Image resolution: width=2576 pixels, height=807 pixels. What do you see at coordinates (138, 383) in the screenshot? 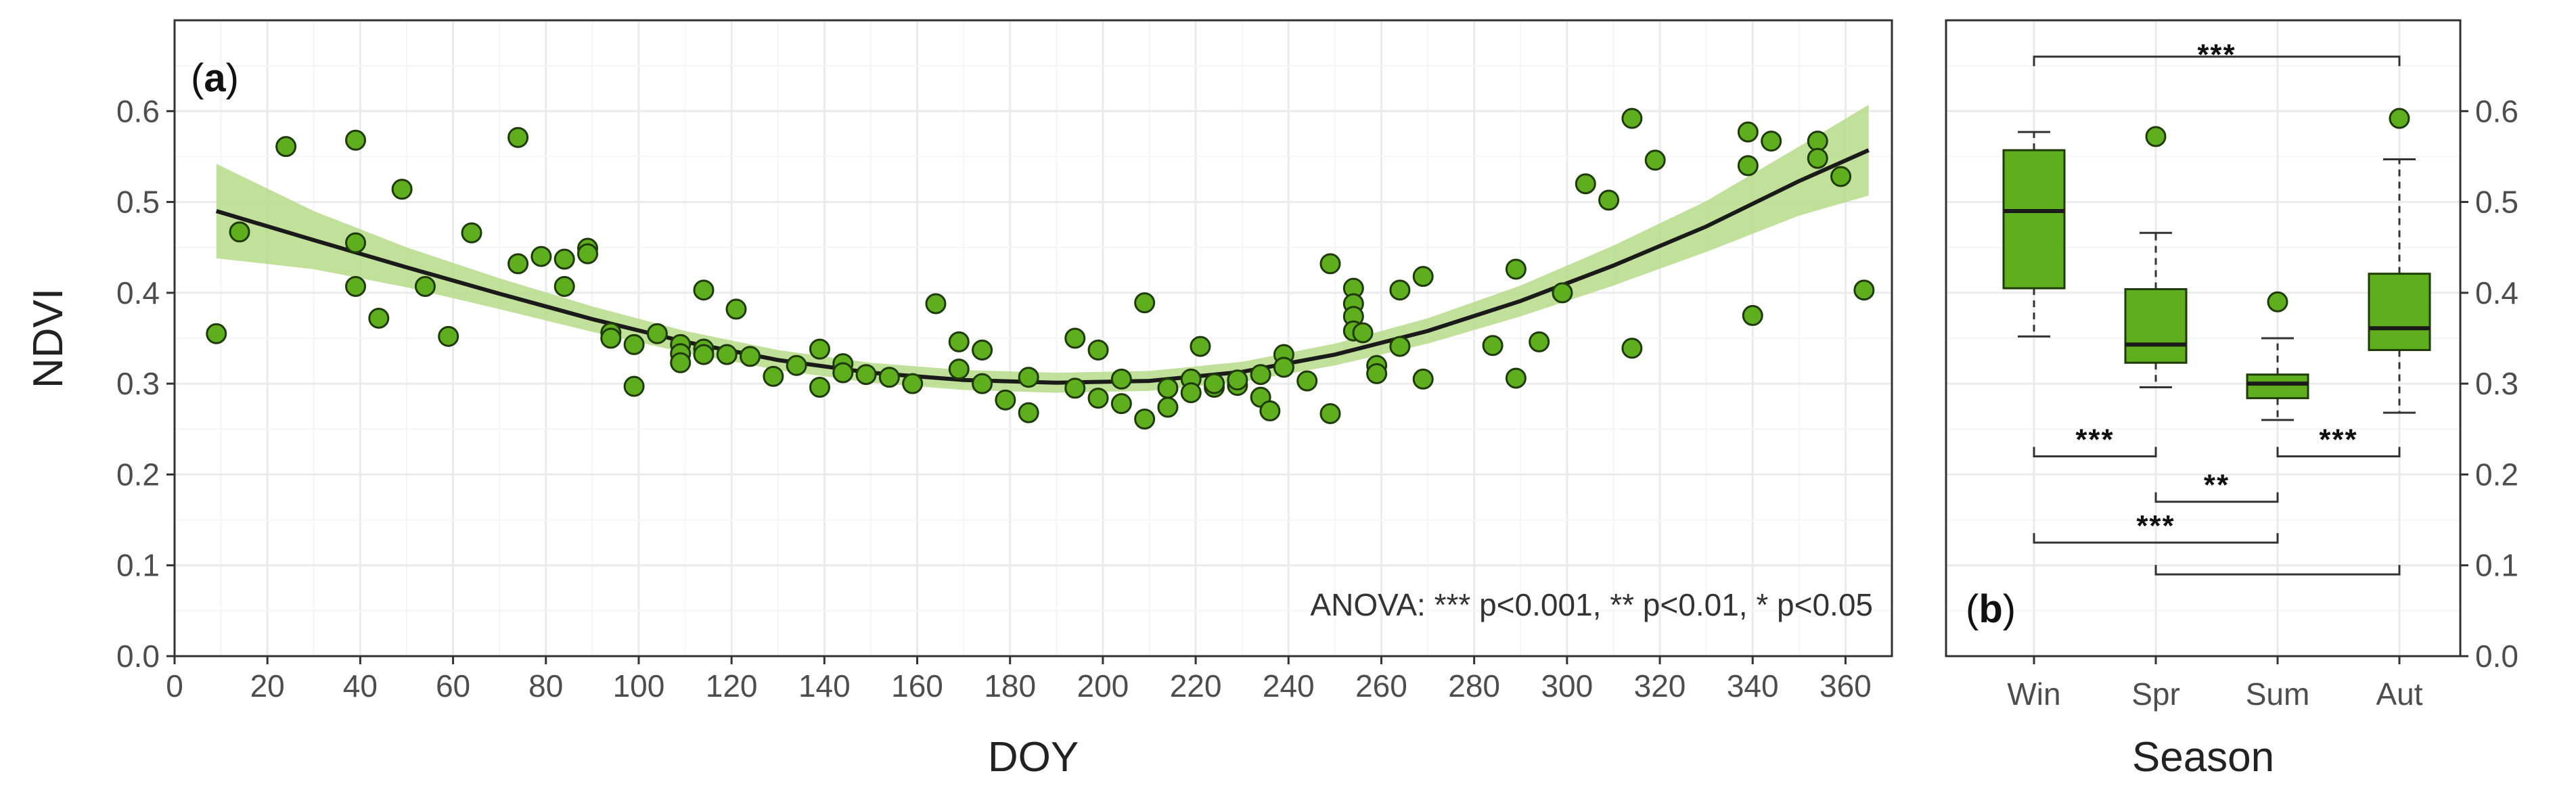
I see `y-tick-label: 0.3` at bounding box center [138, 383].